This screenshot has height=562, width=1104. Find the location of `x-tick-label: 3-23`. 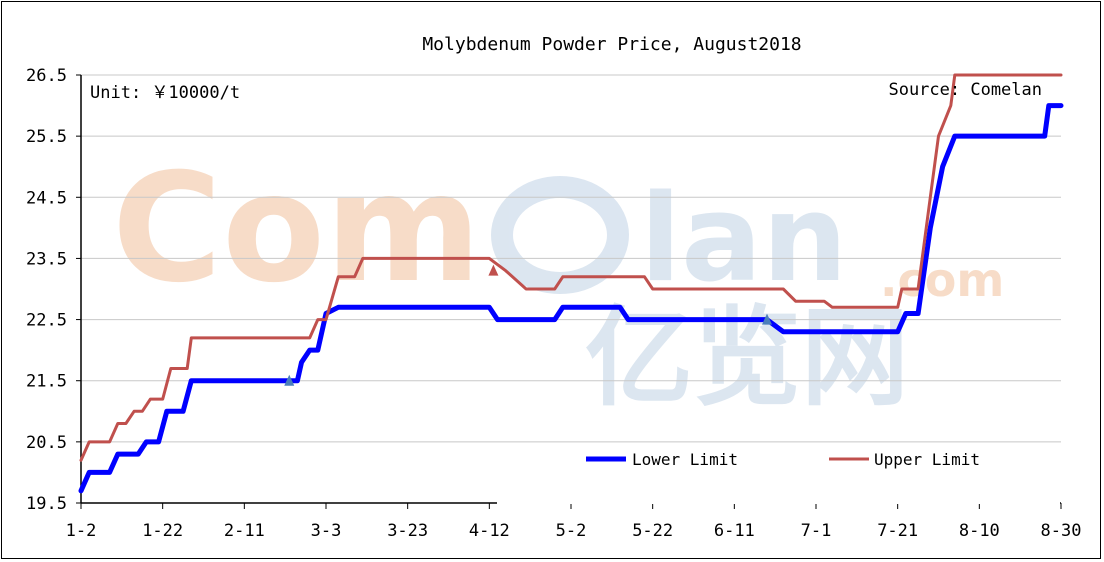

x-tick-label: 3-23 is located at coordinates (407, 531).